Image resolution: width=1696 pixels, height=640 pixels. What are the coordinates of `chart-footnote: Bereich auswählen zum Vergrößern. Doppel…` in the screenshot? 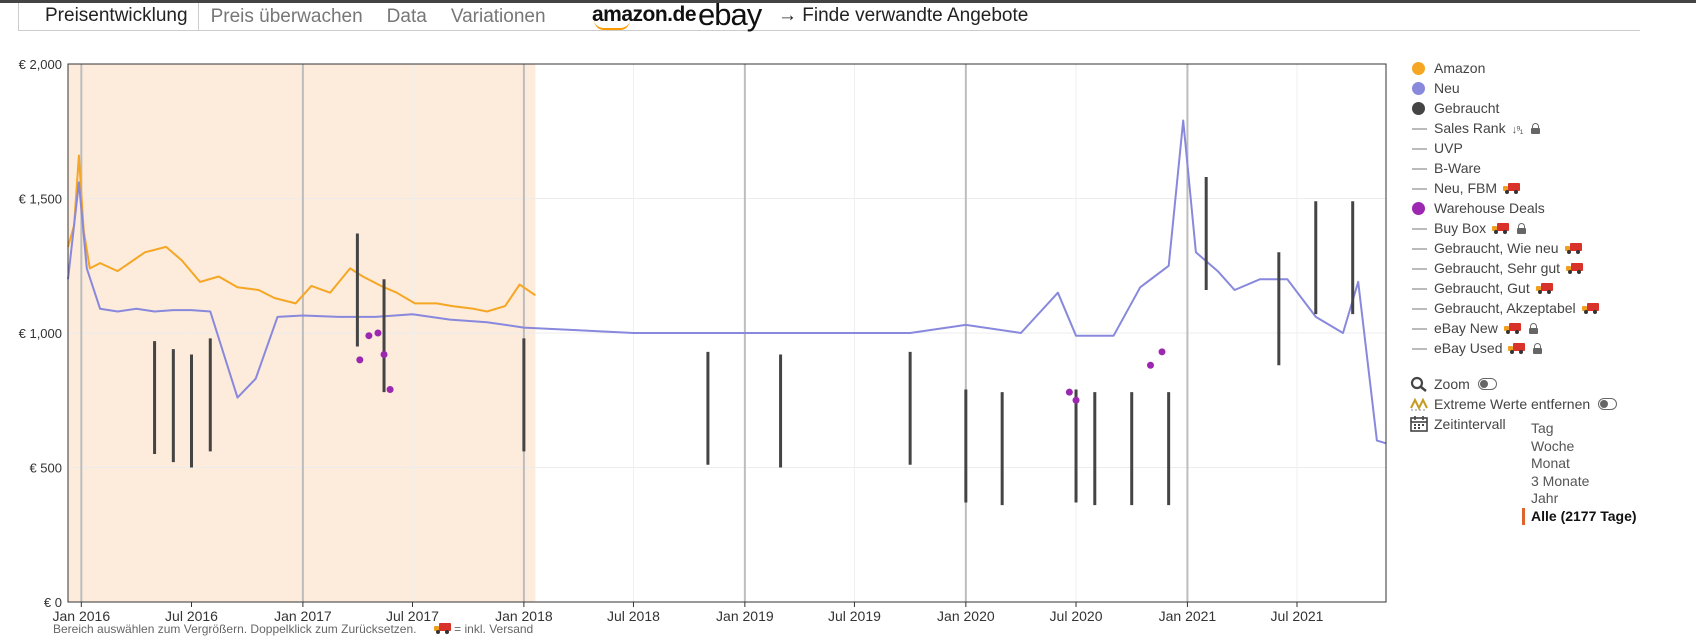 It's located at (293, 629).